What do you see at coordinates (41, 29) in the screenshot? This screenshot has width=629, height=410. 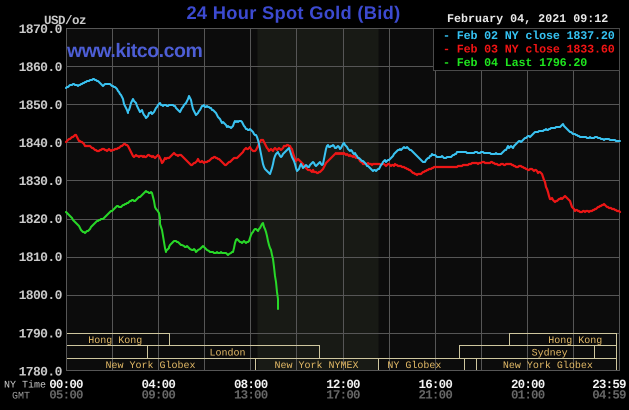 I see `svg-text: 1870.0` at bounding box center [41, 29].